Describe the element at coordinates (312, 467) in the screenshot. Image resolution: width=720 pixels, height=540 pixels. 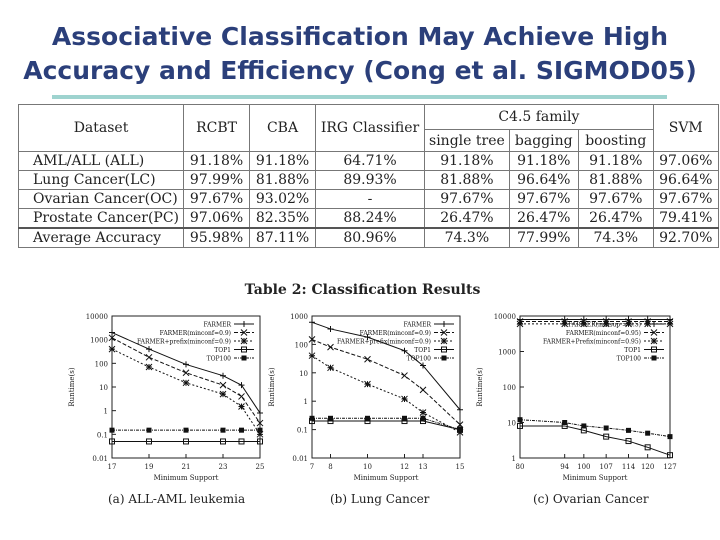
I see `x-tick-label: 7` at that location.